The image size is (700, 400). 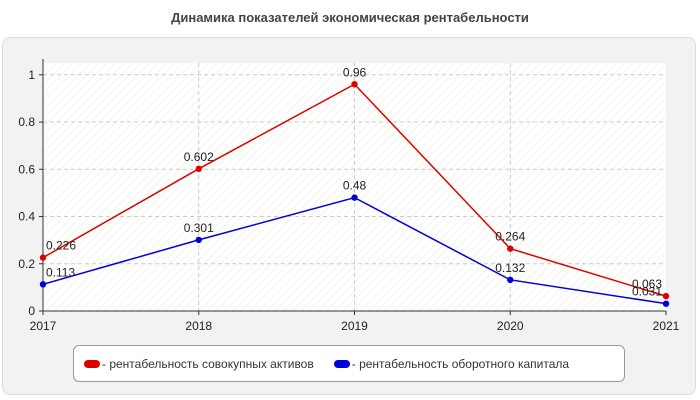 I want to click on x-tick-label: 2017, so click(x=43, y=326).